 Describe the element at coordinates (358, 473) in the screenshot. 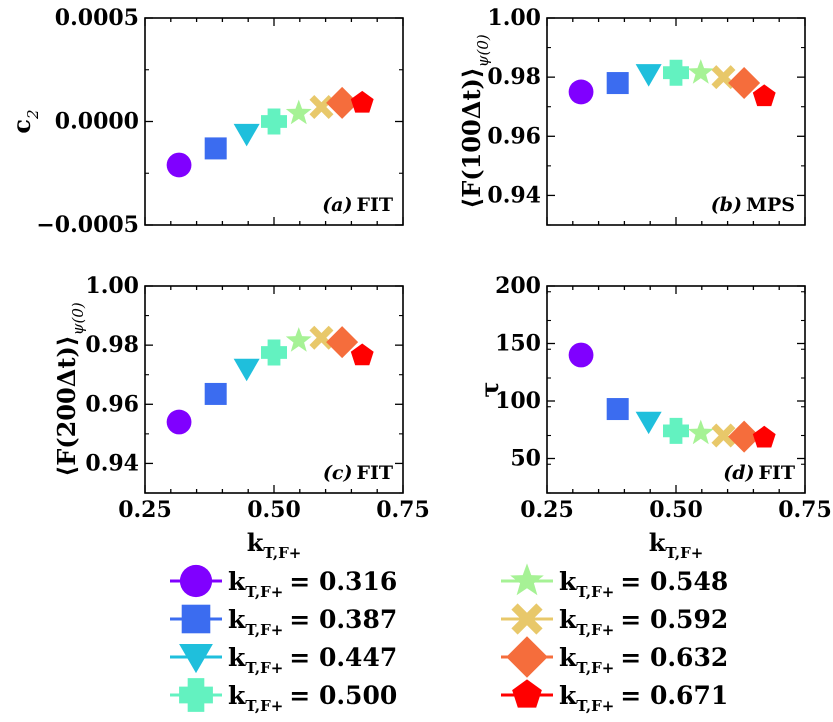

I see `panel-label: (c) FIT` at that location.